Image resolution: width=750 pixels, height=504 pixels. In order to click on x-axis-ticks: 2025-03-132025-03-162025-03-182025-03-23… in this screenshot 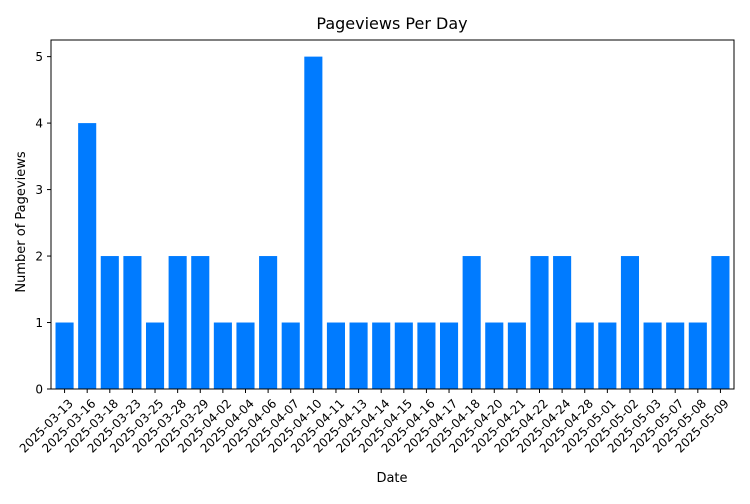, I will do `click(374, 422)`.